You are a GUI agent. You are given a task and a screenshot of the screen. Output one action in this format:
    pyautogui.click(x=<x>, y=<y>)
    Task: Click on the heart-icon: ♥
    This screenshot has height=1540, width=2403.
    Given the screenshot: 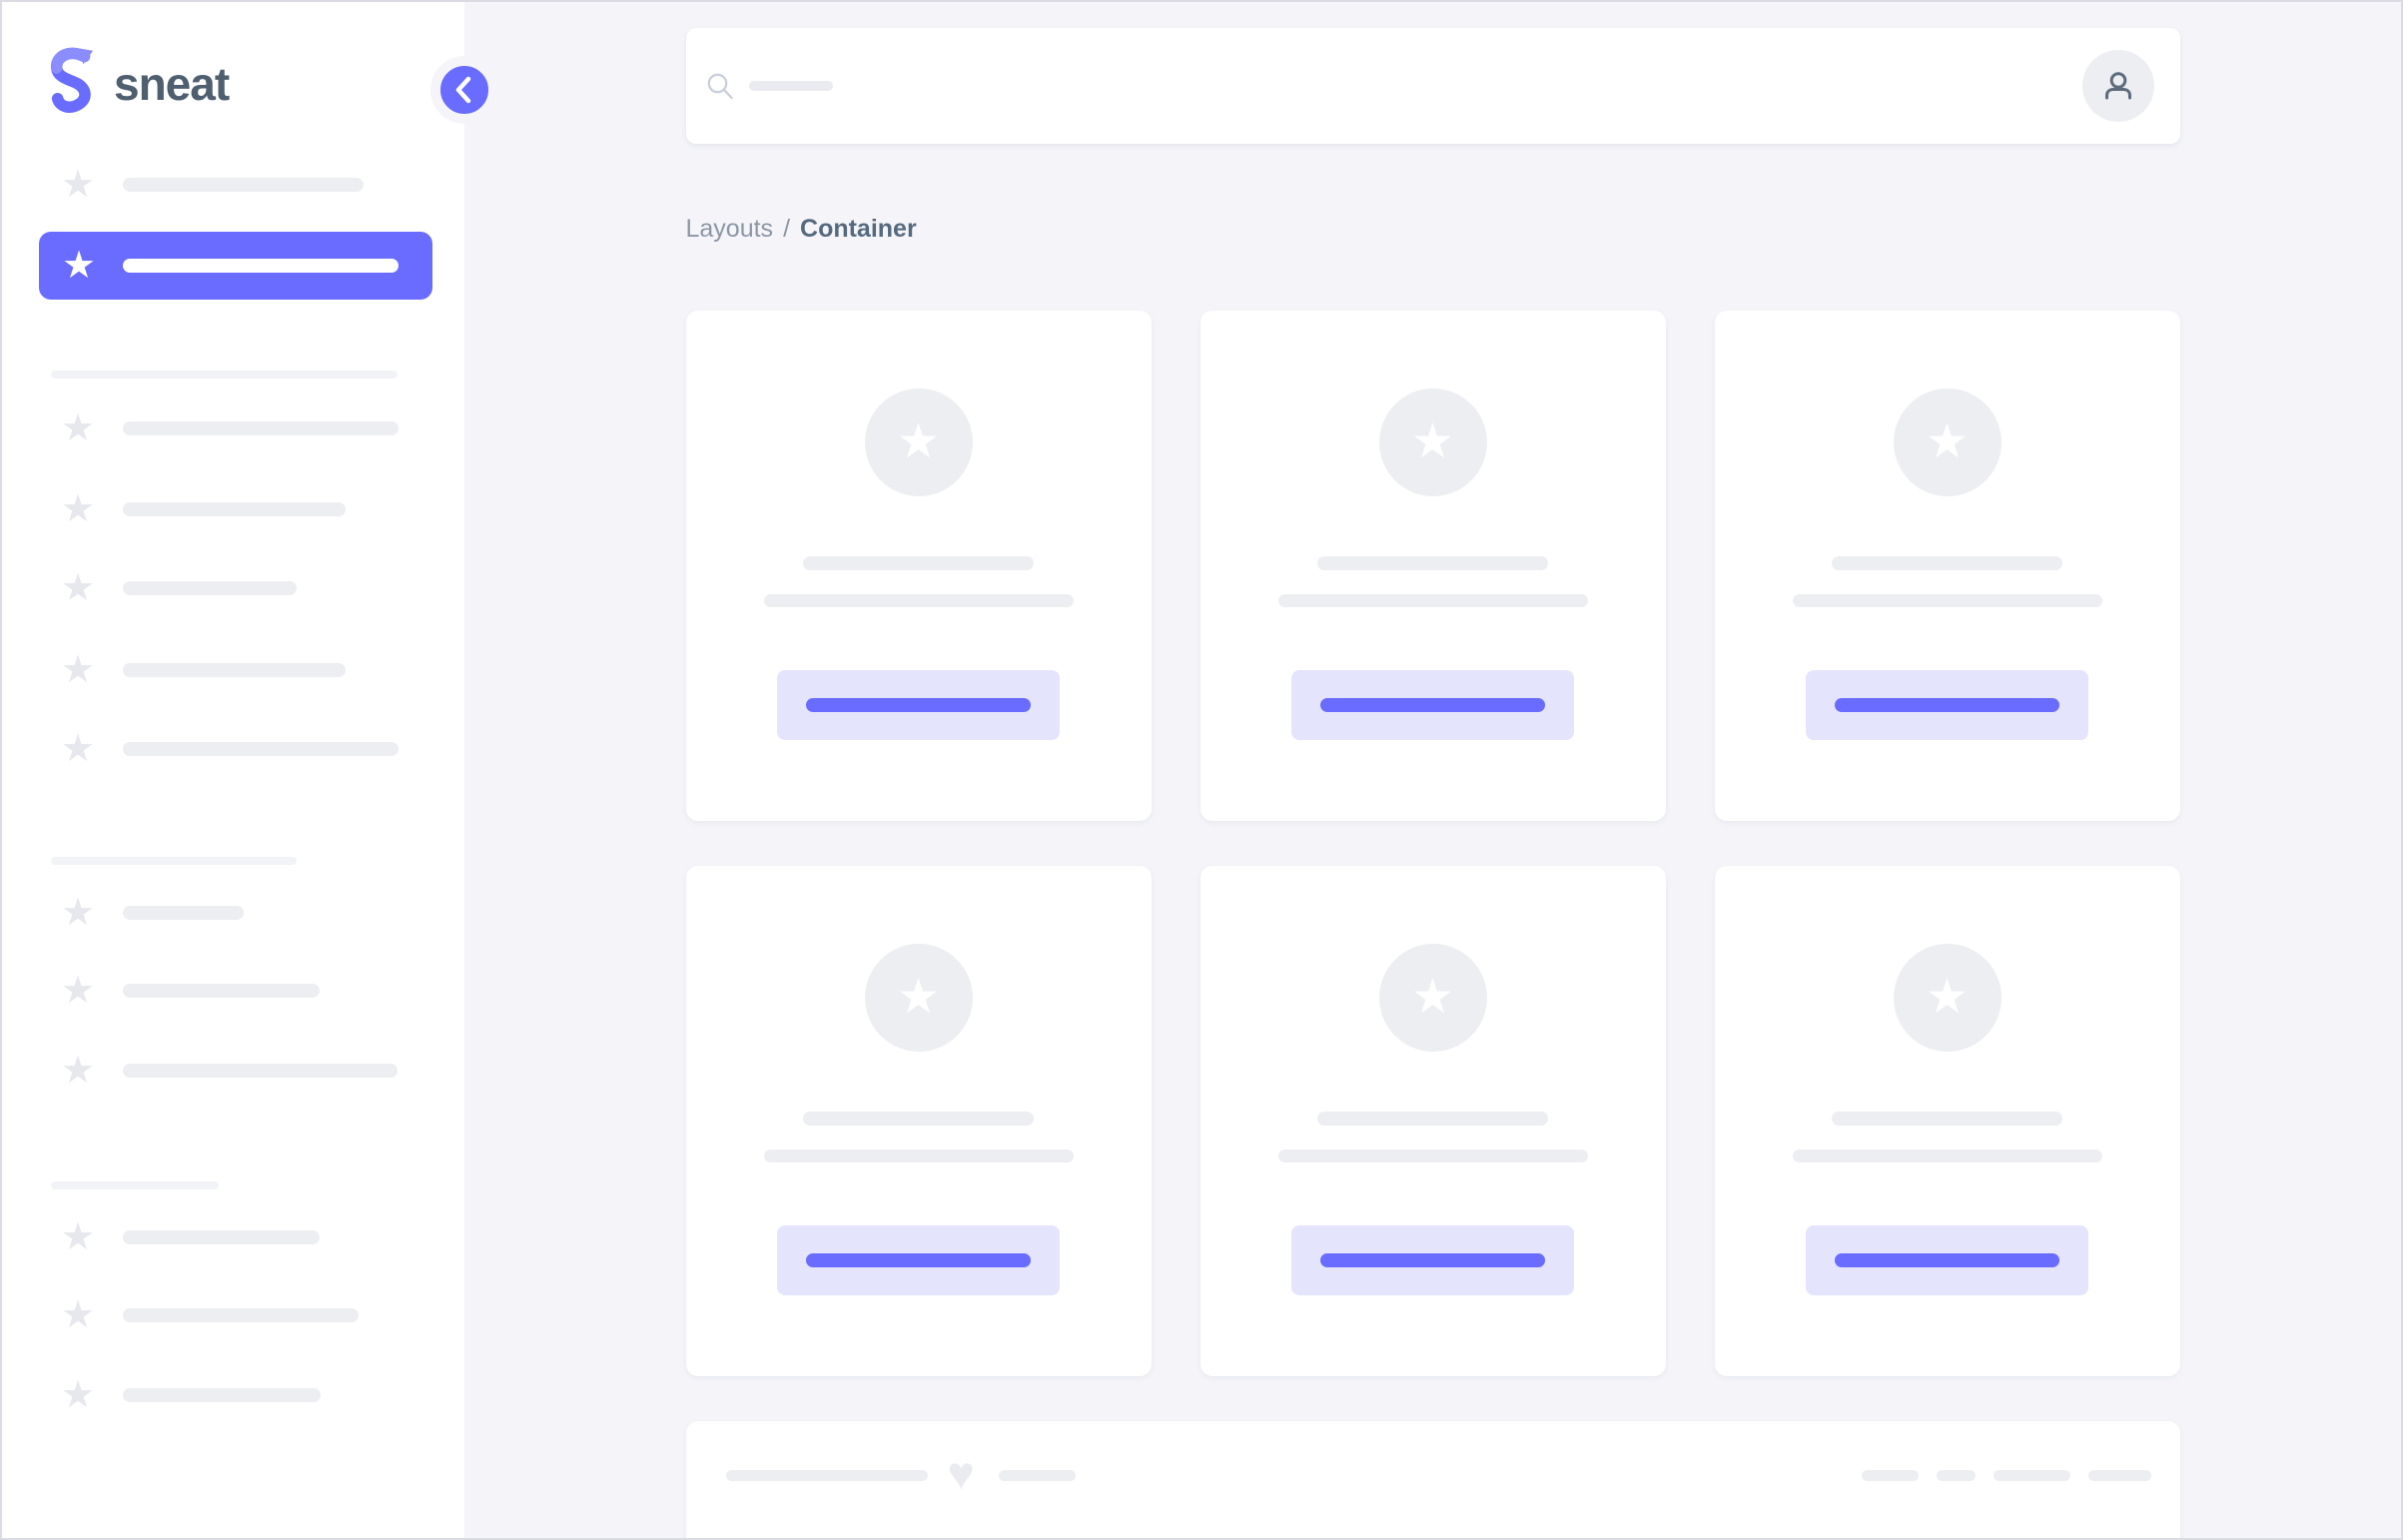 What is the action you would take?
    pyautogui.click(x=961, y=1473)
    